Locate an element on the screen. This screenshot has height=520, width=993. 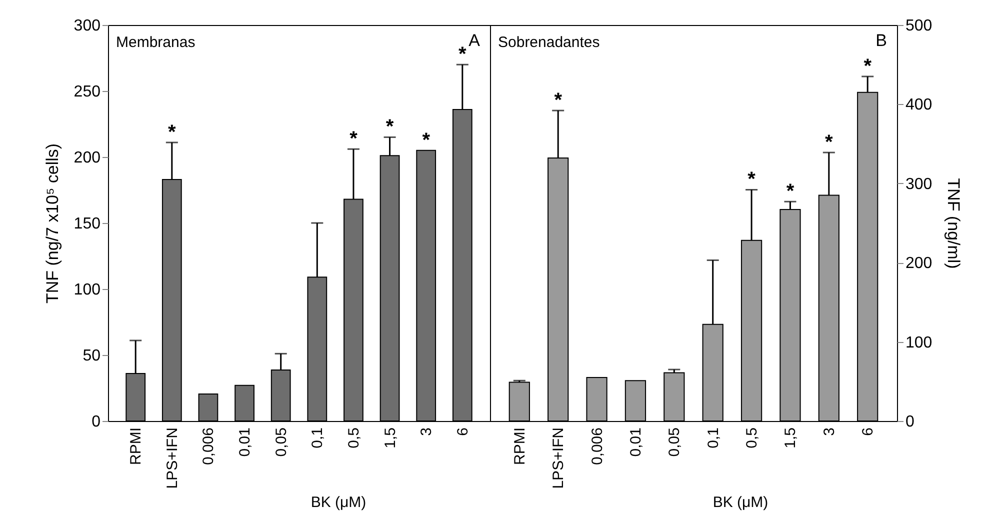
text: Sobrenadantes is located at coordinates (549, 42).